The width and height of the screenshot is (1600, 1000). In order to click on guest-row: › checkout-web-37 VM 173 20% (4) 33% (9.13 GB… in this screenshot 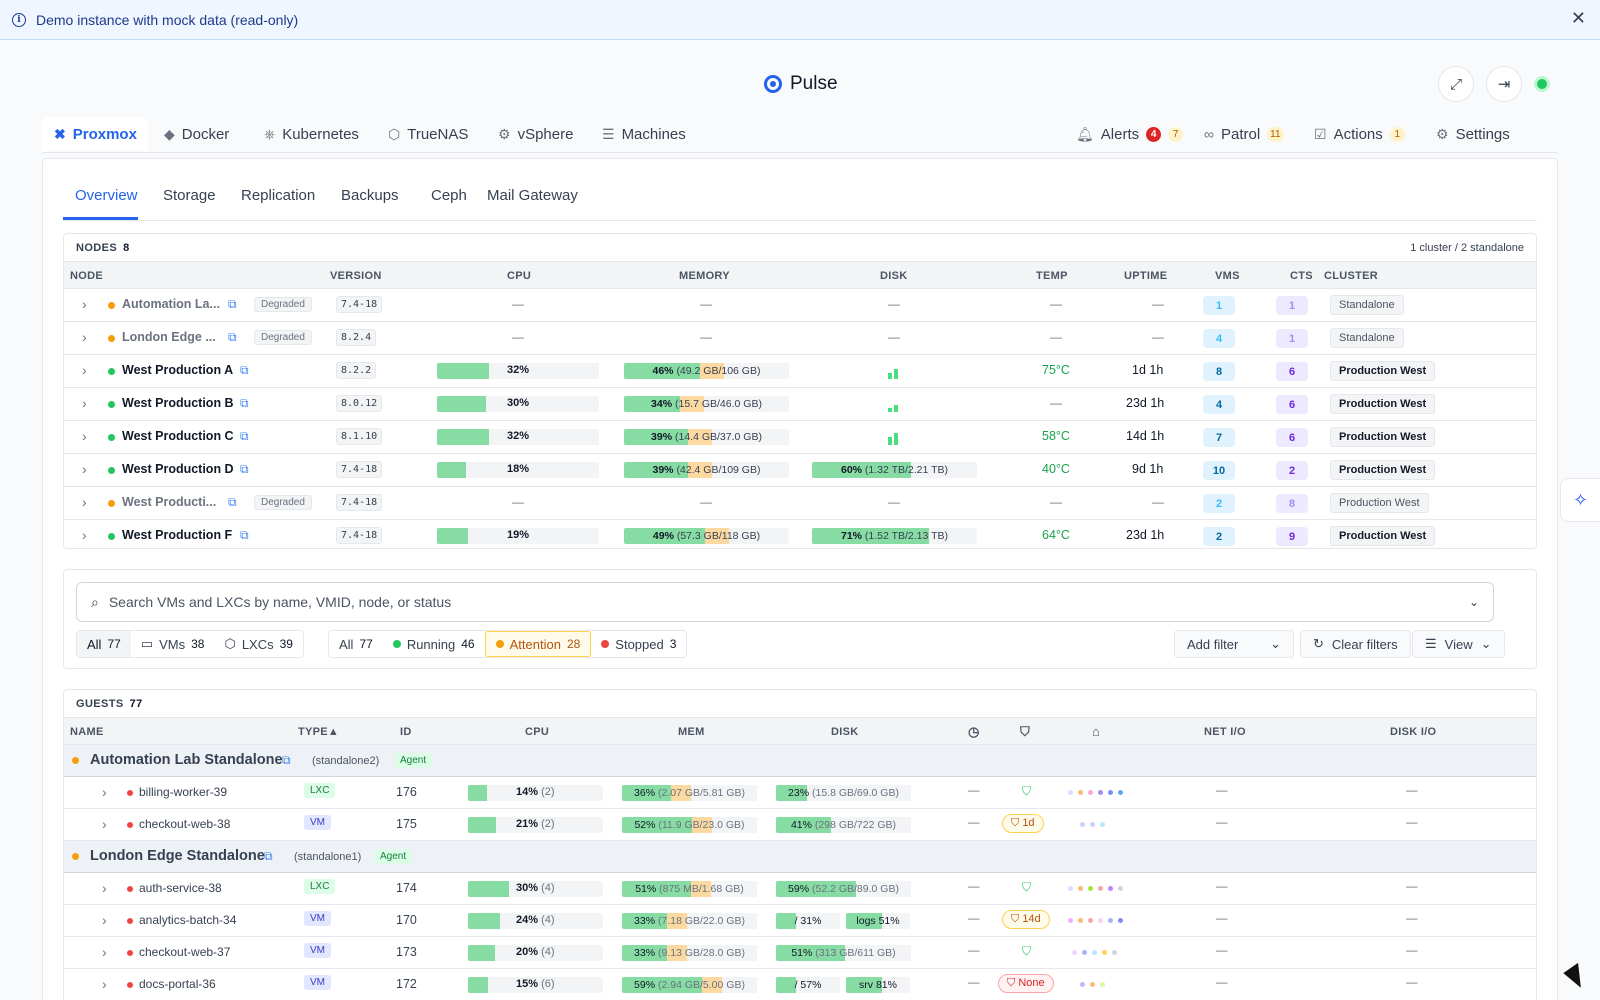, I will do `click(800, 953)`.